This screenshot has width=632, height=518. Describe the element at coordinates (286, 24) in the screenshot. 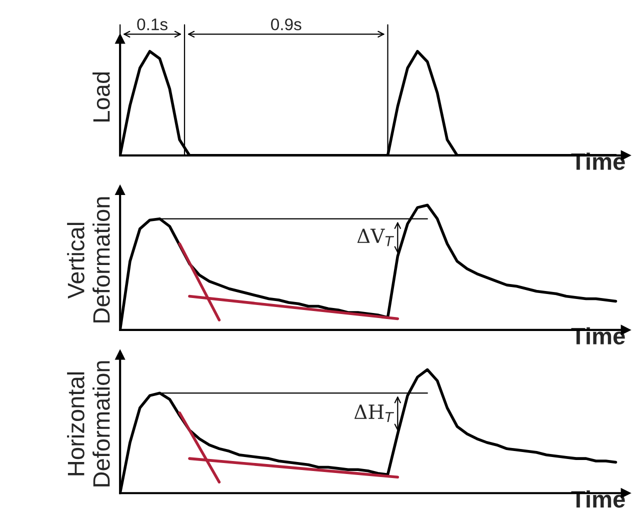

I see `text: 0.9s` at that location.